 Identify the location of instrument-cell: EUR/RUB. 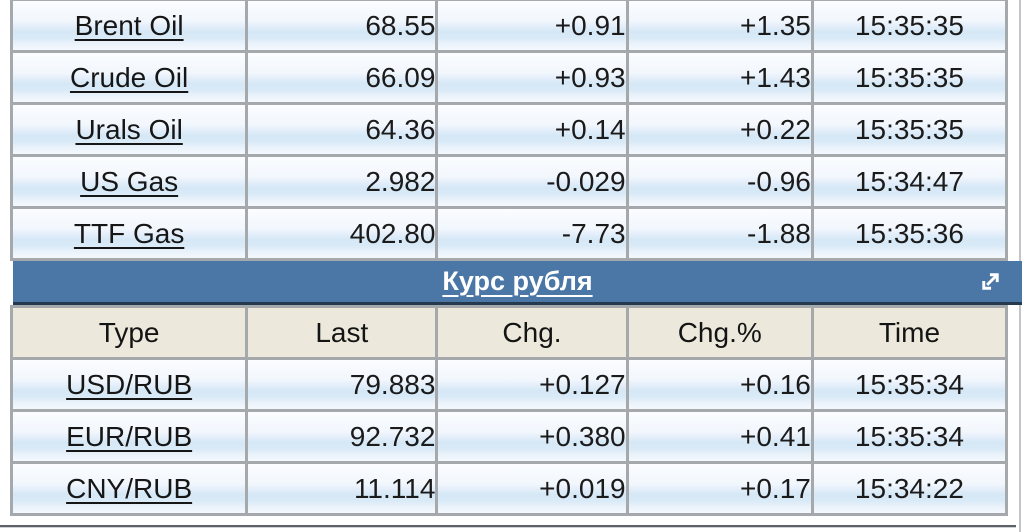
(129, 436).